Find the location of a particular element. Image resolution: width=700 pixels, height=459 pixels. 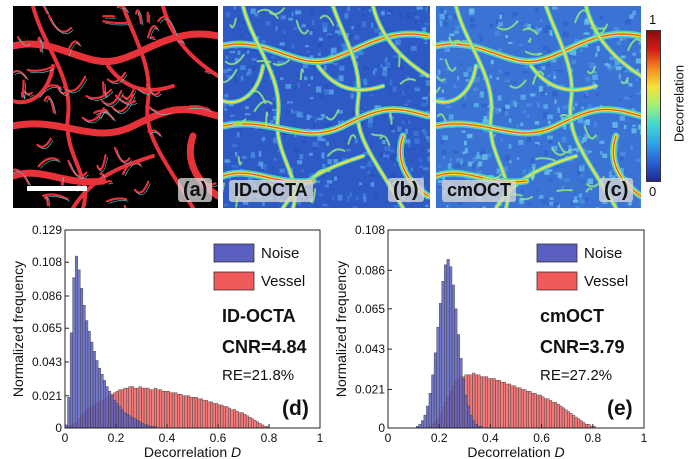

panel-label-b: (b) is located at coordinates (406, 190).